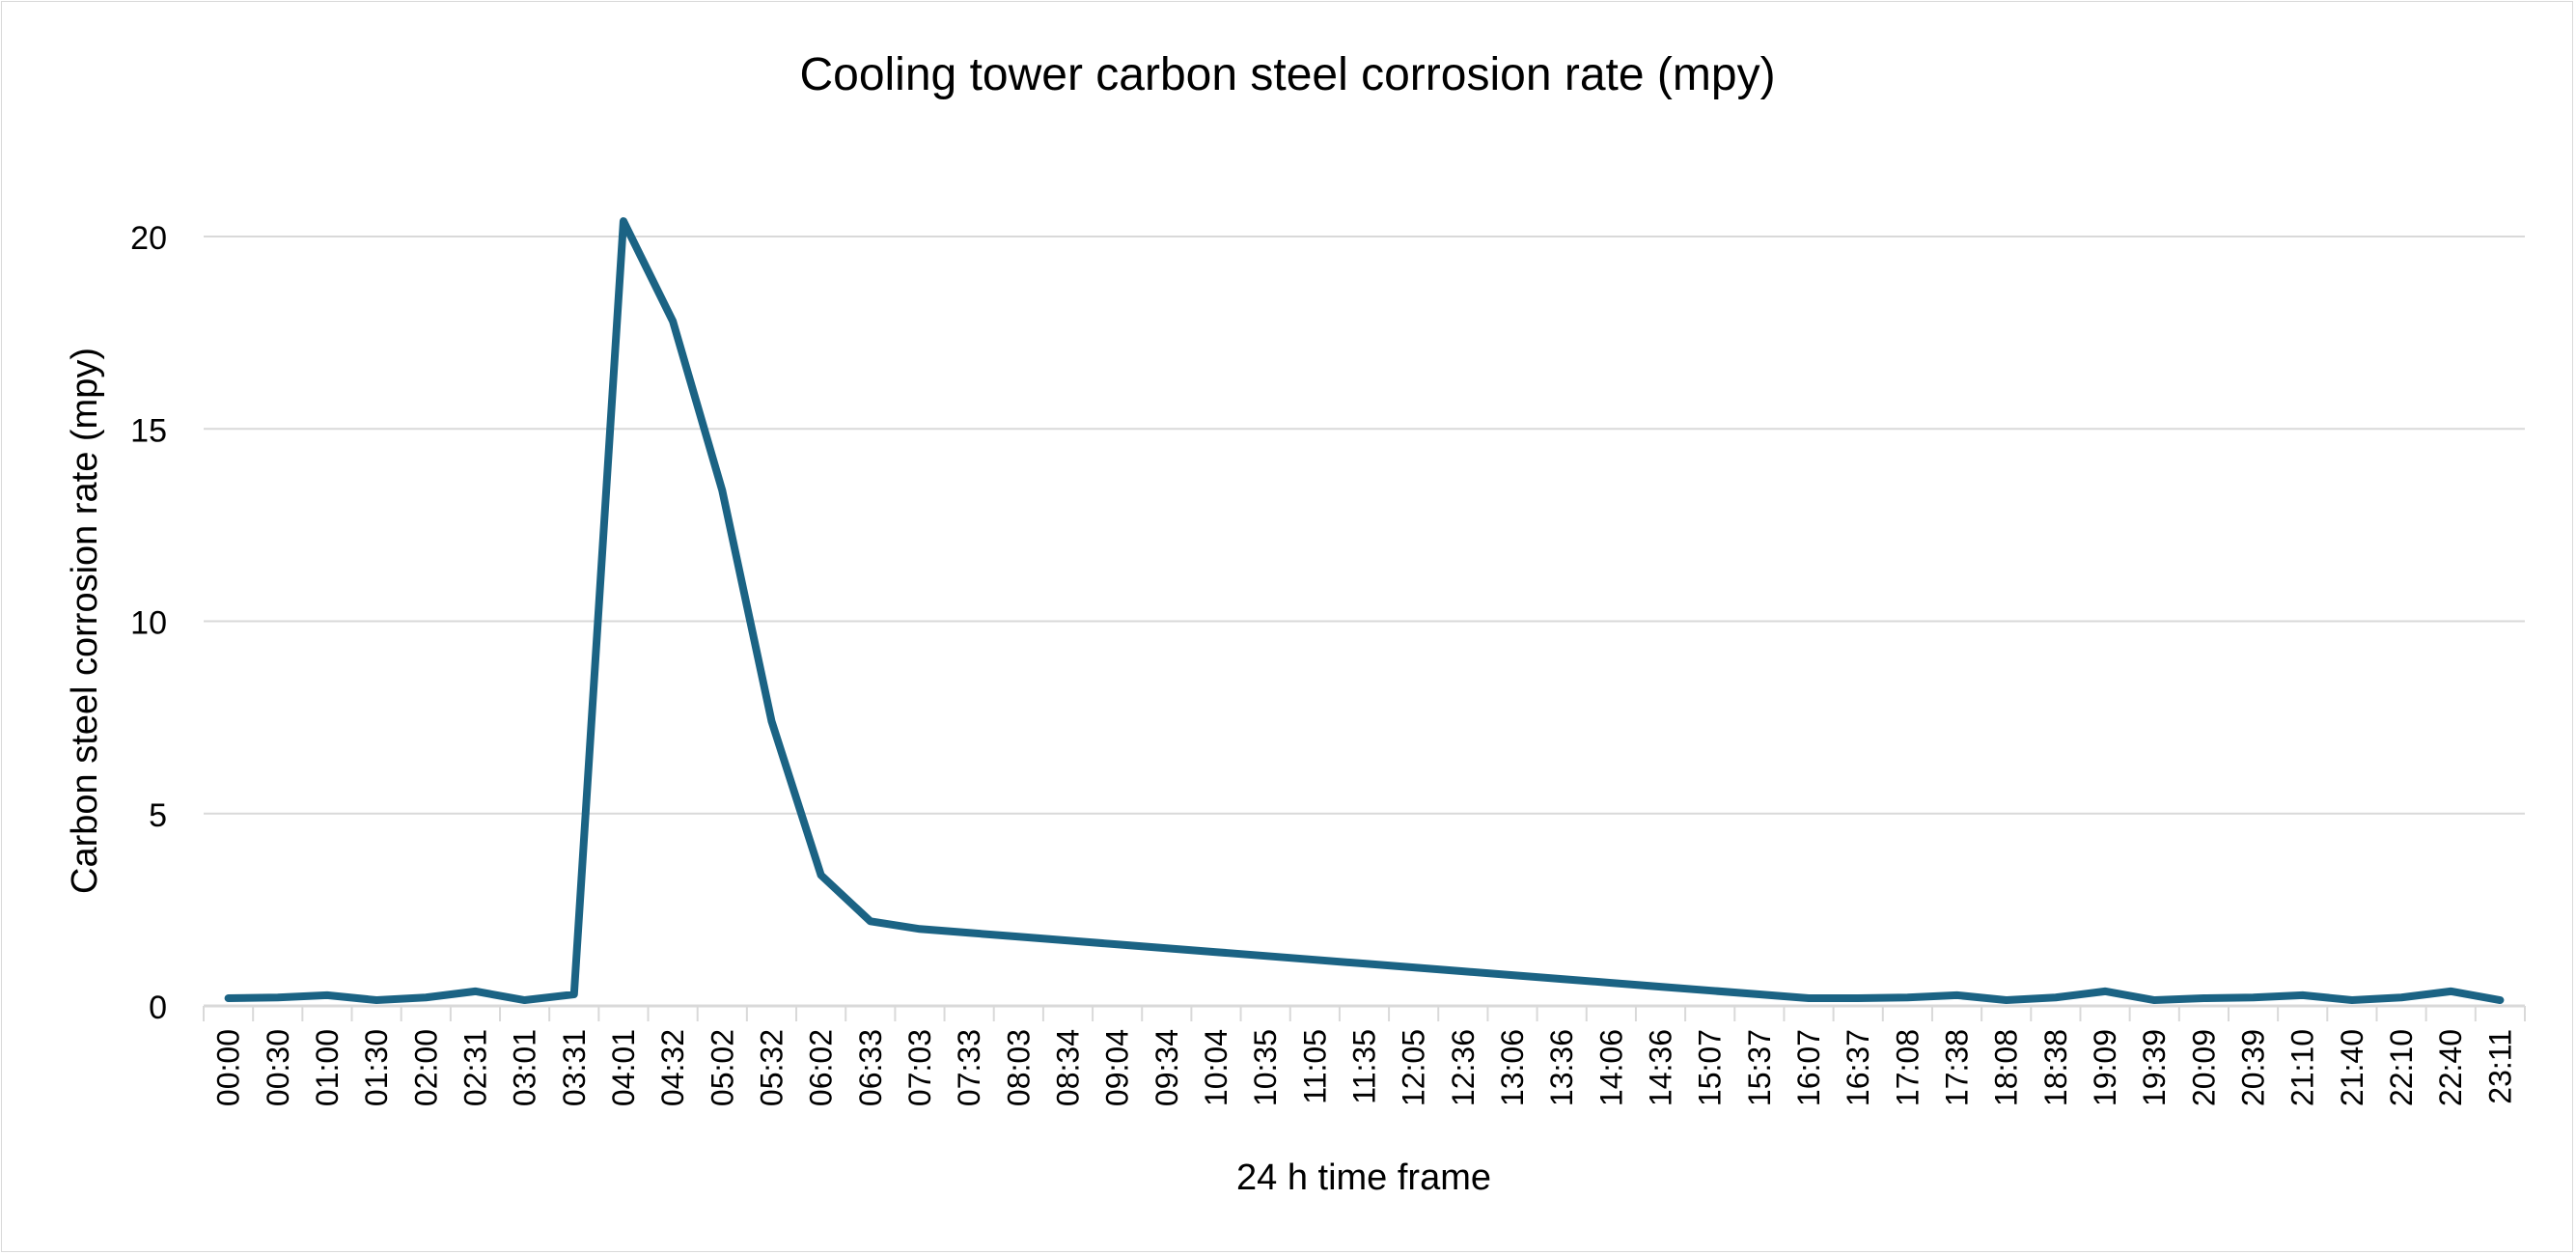  What do you see at coordinates (2055, 1067) in the screenshot?
I see `x-tick-label: 18:38` at bounding box center [2055, 1067].